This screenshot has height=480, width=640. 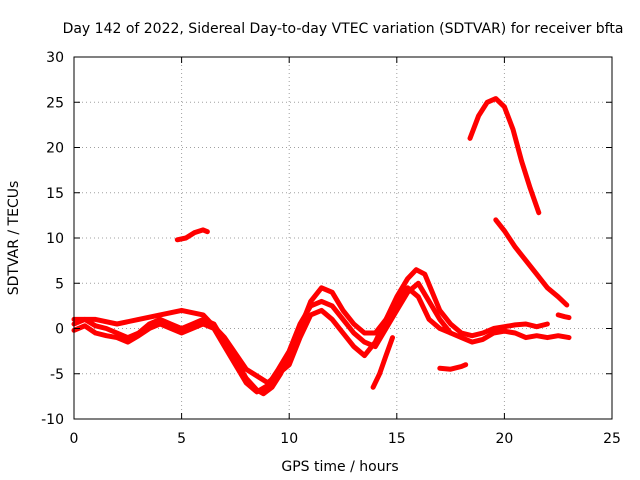 What do you see at coordinates (181, 439) in the screenshot?
I see `x-tick-label: 5` at bounding box center [181, 439].